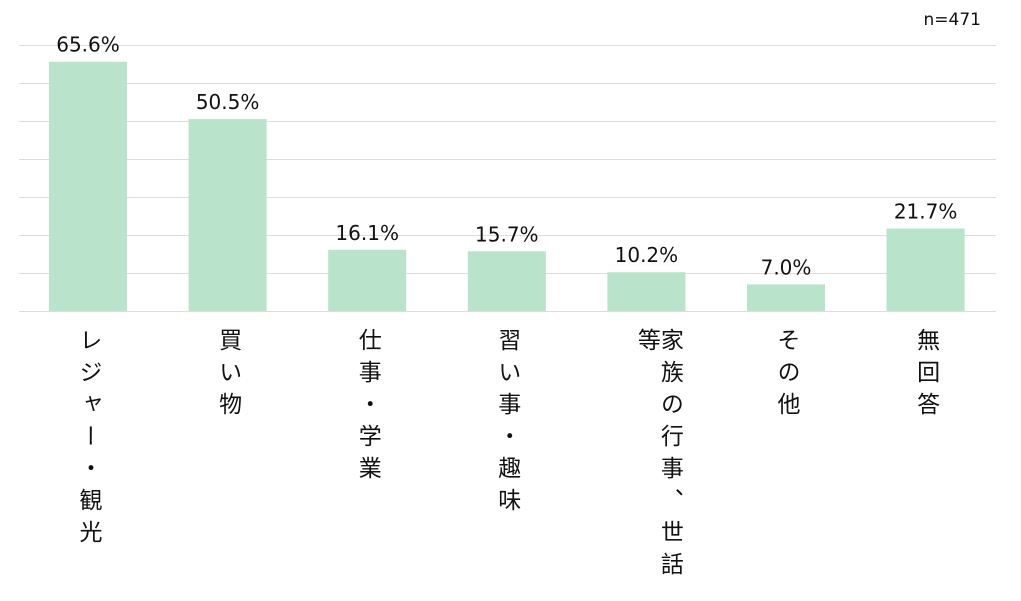 The image size is (1021, 601). Describe the element at coordinates (506, 424) in the screenshot. I see `category-label: 習い事・趣味` at that location.